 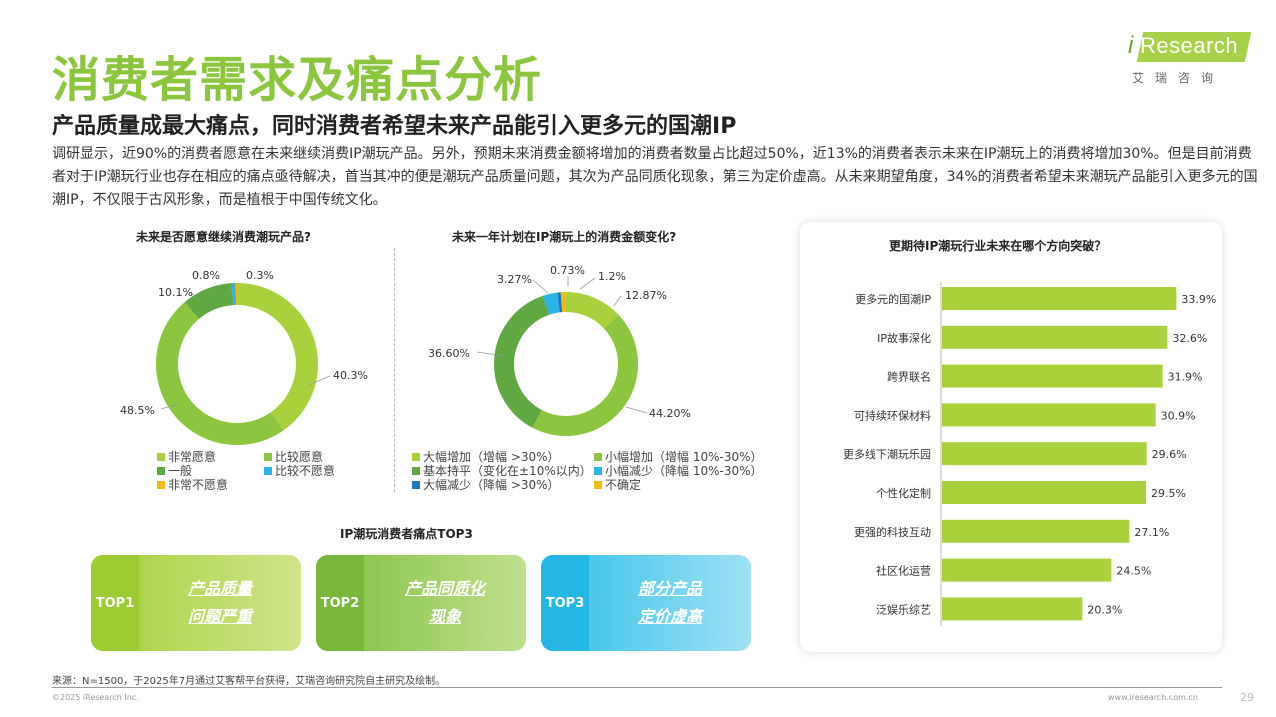 I want to click on bar-category-label: 更多线下潮玩乐园, so click(x=887, y=454).